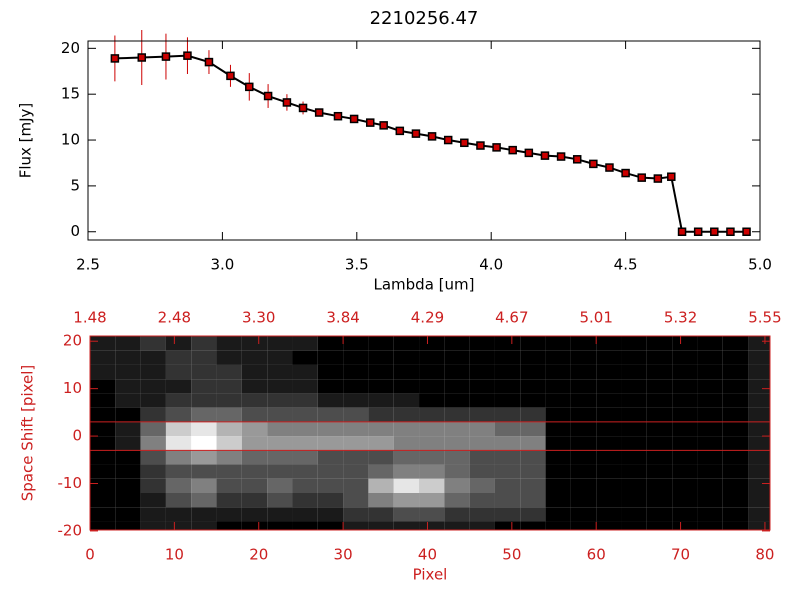  I want to click on x2-tick-label: 3.30, so click(258, 318).